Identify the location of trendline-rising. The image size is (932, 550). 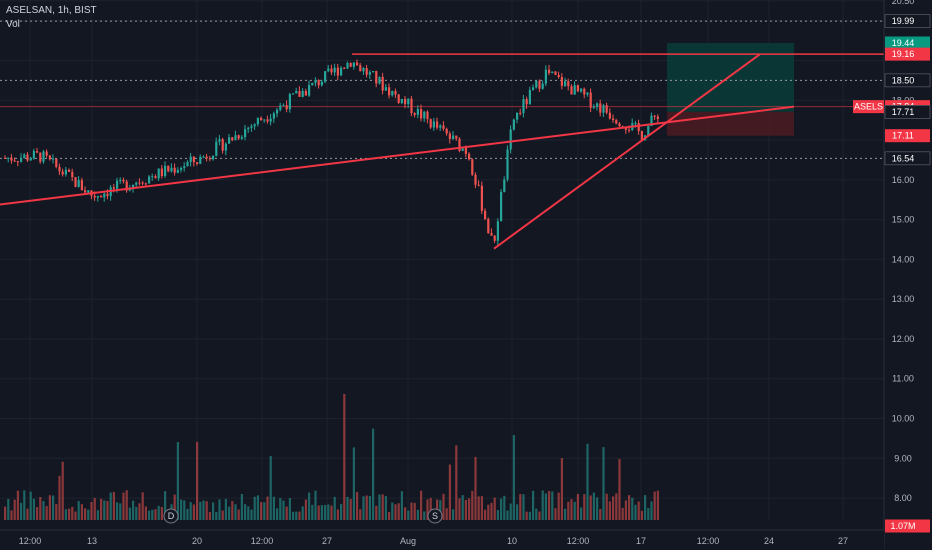
(627, 151).